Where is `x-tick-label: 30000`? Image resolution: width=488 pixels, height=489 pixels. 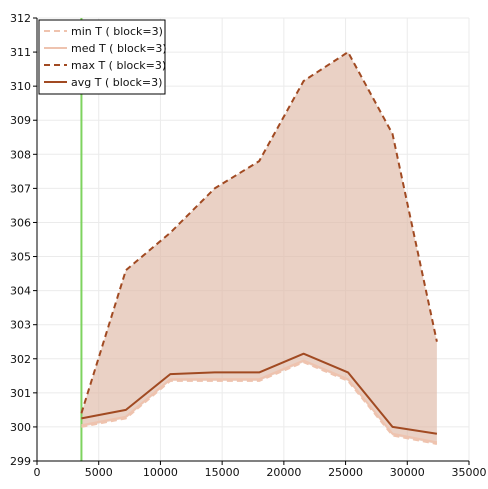 x-tick-label: 30000 is located at coordinates (407, 472).